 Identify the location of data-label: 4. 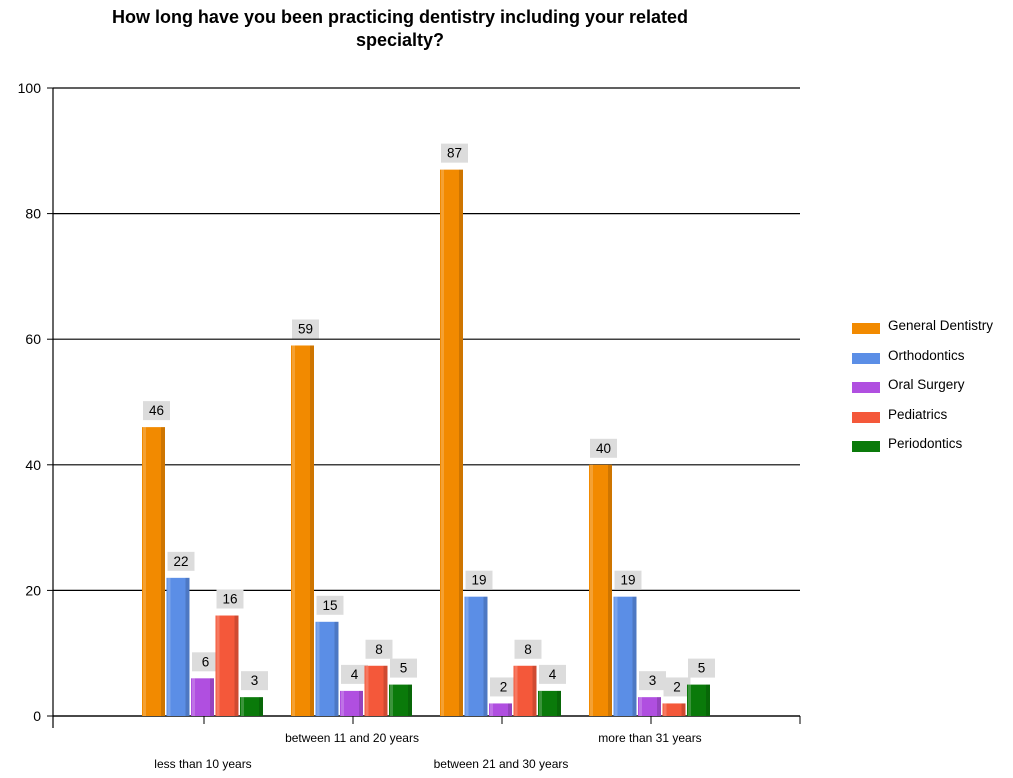
(355, 674).